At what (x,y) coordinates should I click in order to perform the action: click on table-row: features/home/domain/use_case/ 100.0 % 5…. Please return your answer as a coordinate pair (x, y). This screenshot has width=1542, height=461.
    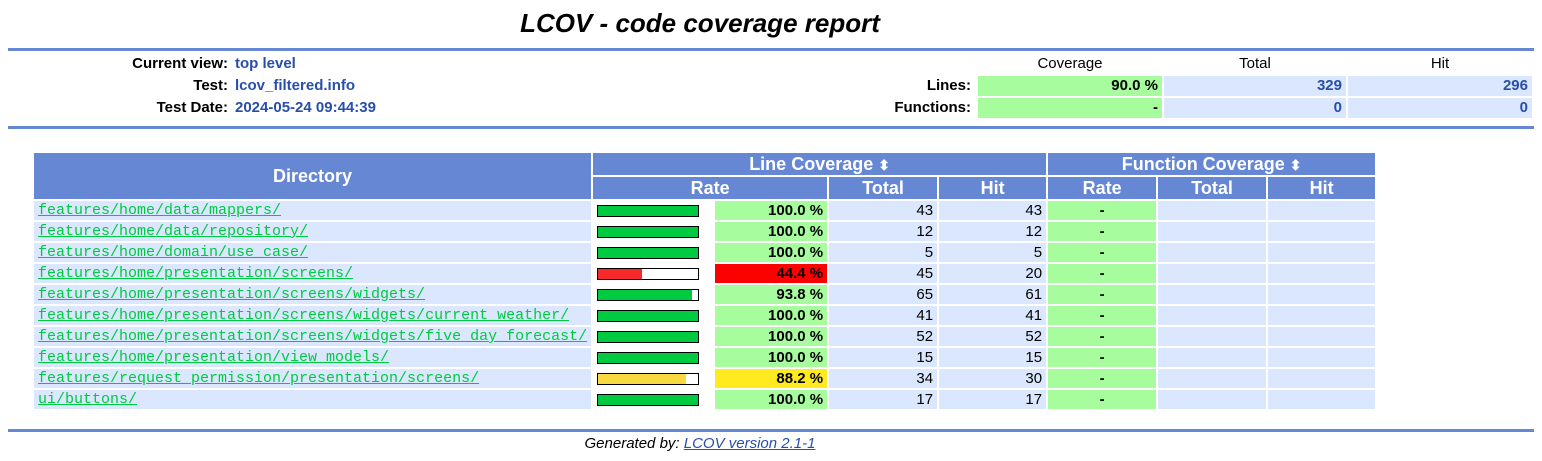
    Looking at the image, I should click on (705, 252).